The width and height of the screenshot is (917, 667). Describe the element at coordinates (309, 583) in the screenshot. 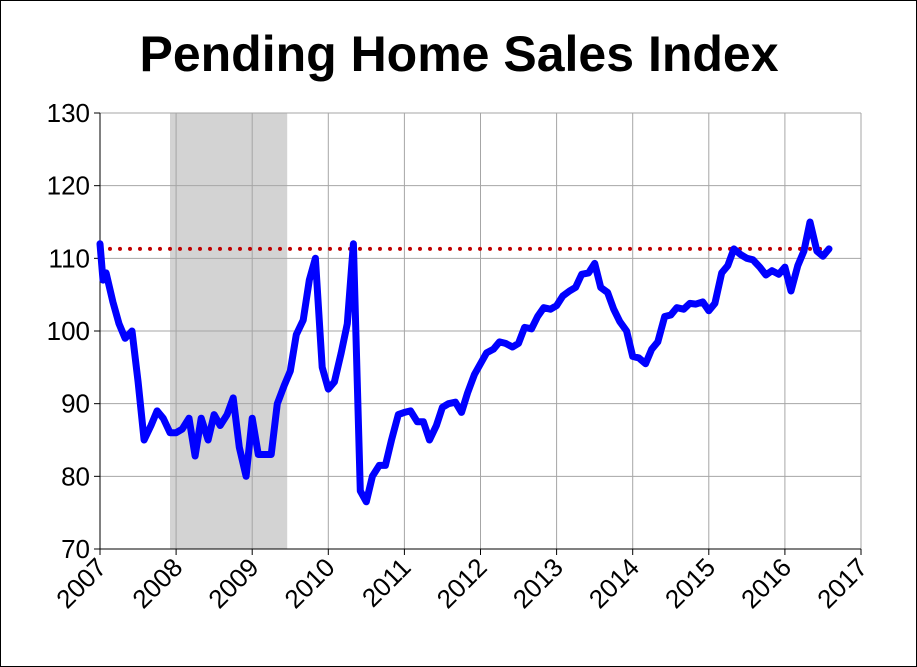

I see `x-tick-label: 2010` at that location.